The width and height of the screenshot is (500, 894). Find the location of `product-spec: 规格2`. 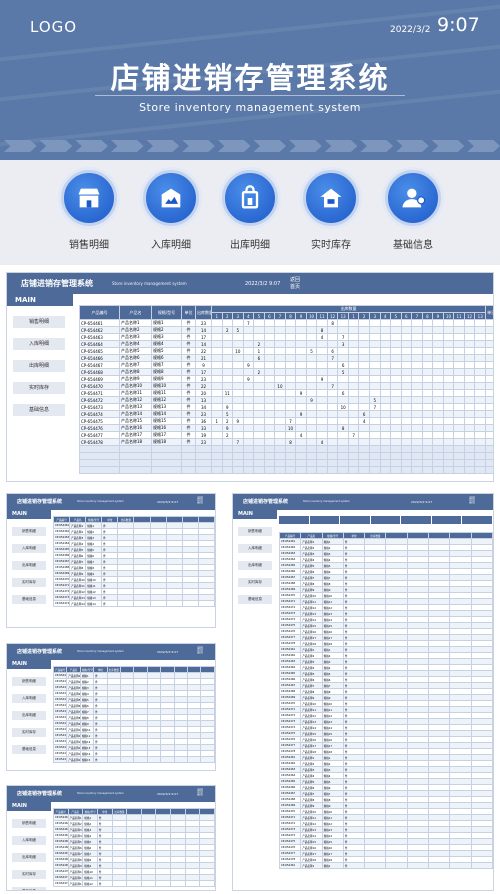

product-spec: 规格2 is located at coordinates (166, 330).